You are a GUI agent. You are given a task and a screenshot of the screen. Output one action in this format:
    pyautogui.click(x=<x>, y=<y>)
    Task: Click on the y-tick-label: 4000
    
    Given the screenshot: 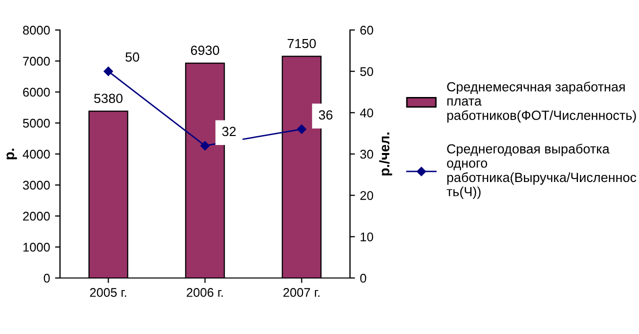 What is the action you would take?
    pyautogui.click(x=36, y=154)
    